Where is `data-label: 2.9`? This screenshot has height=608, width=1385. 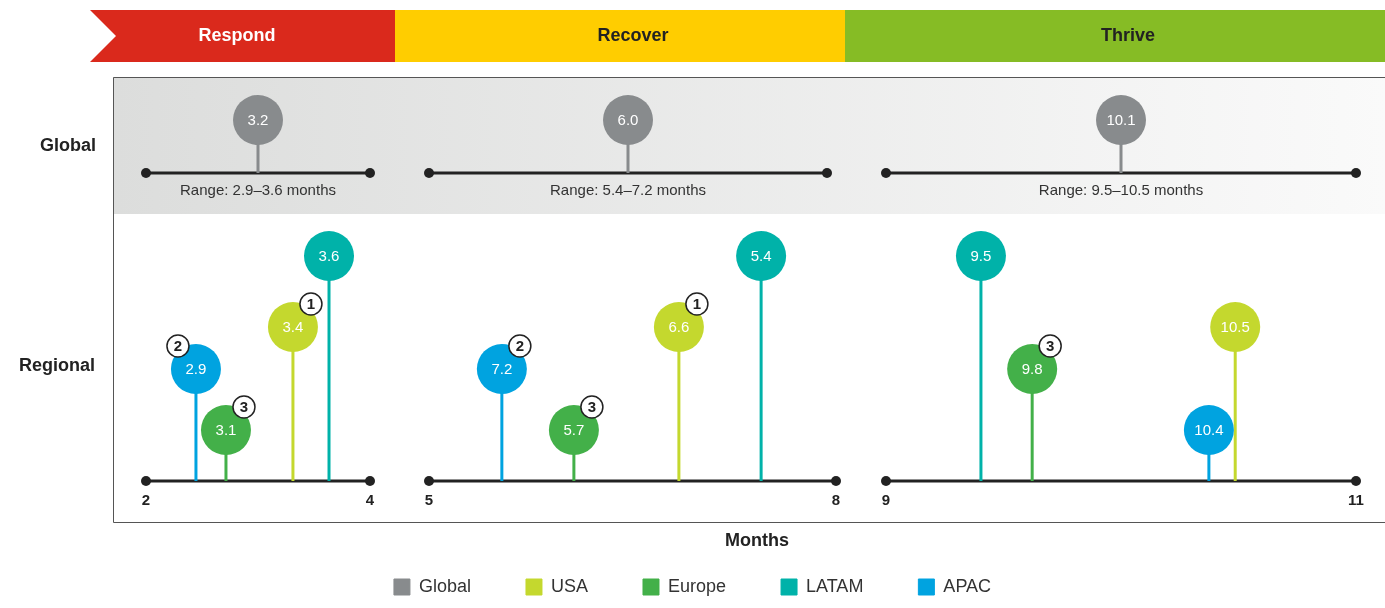 data-label: 2.9 is located at coordinates (196, 369).